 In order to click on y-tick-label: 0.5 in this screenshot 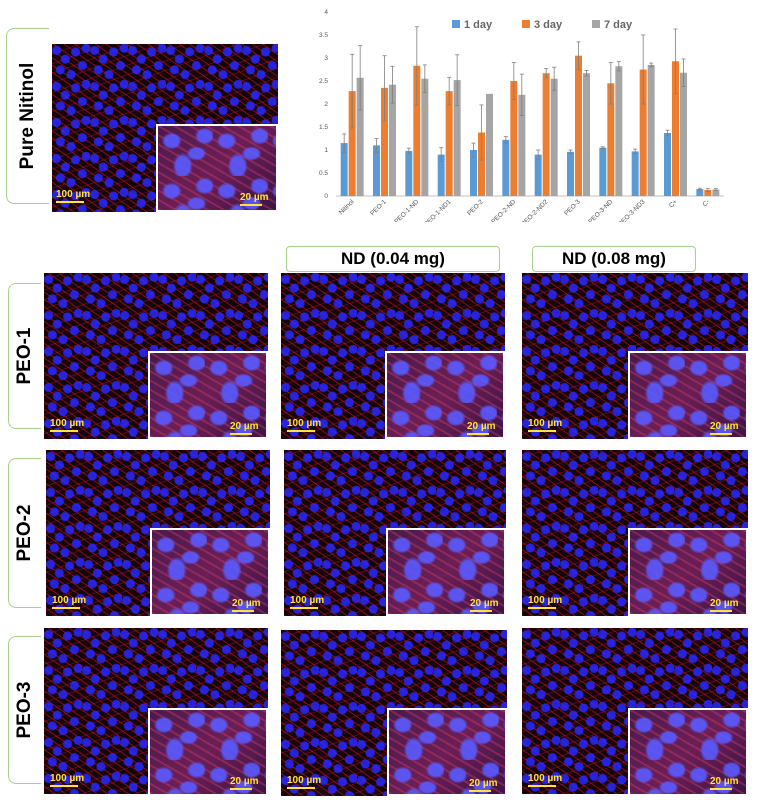, I will do `click(323, 173)`.